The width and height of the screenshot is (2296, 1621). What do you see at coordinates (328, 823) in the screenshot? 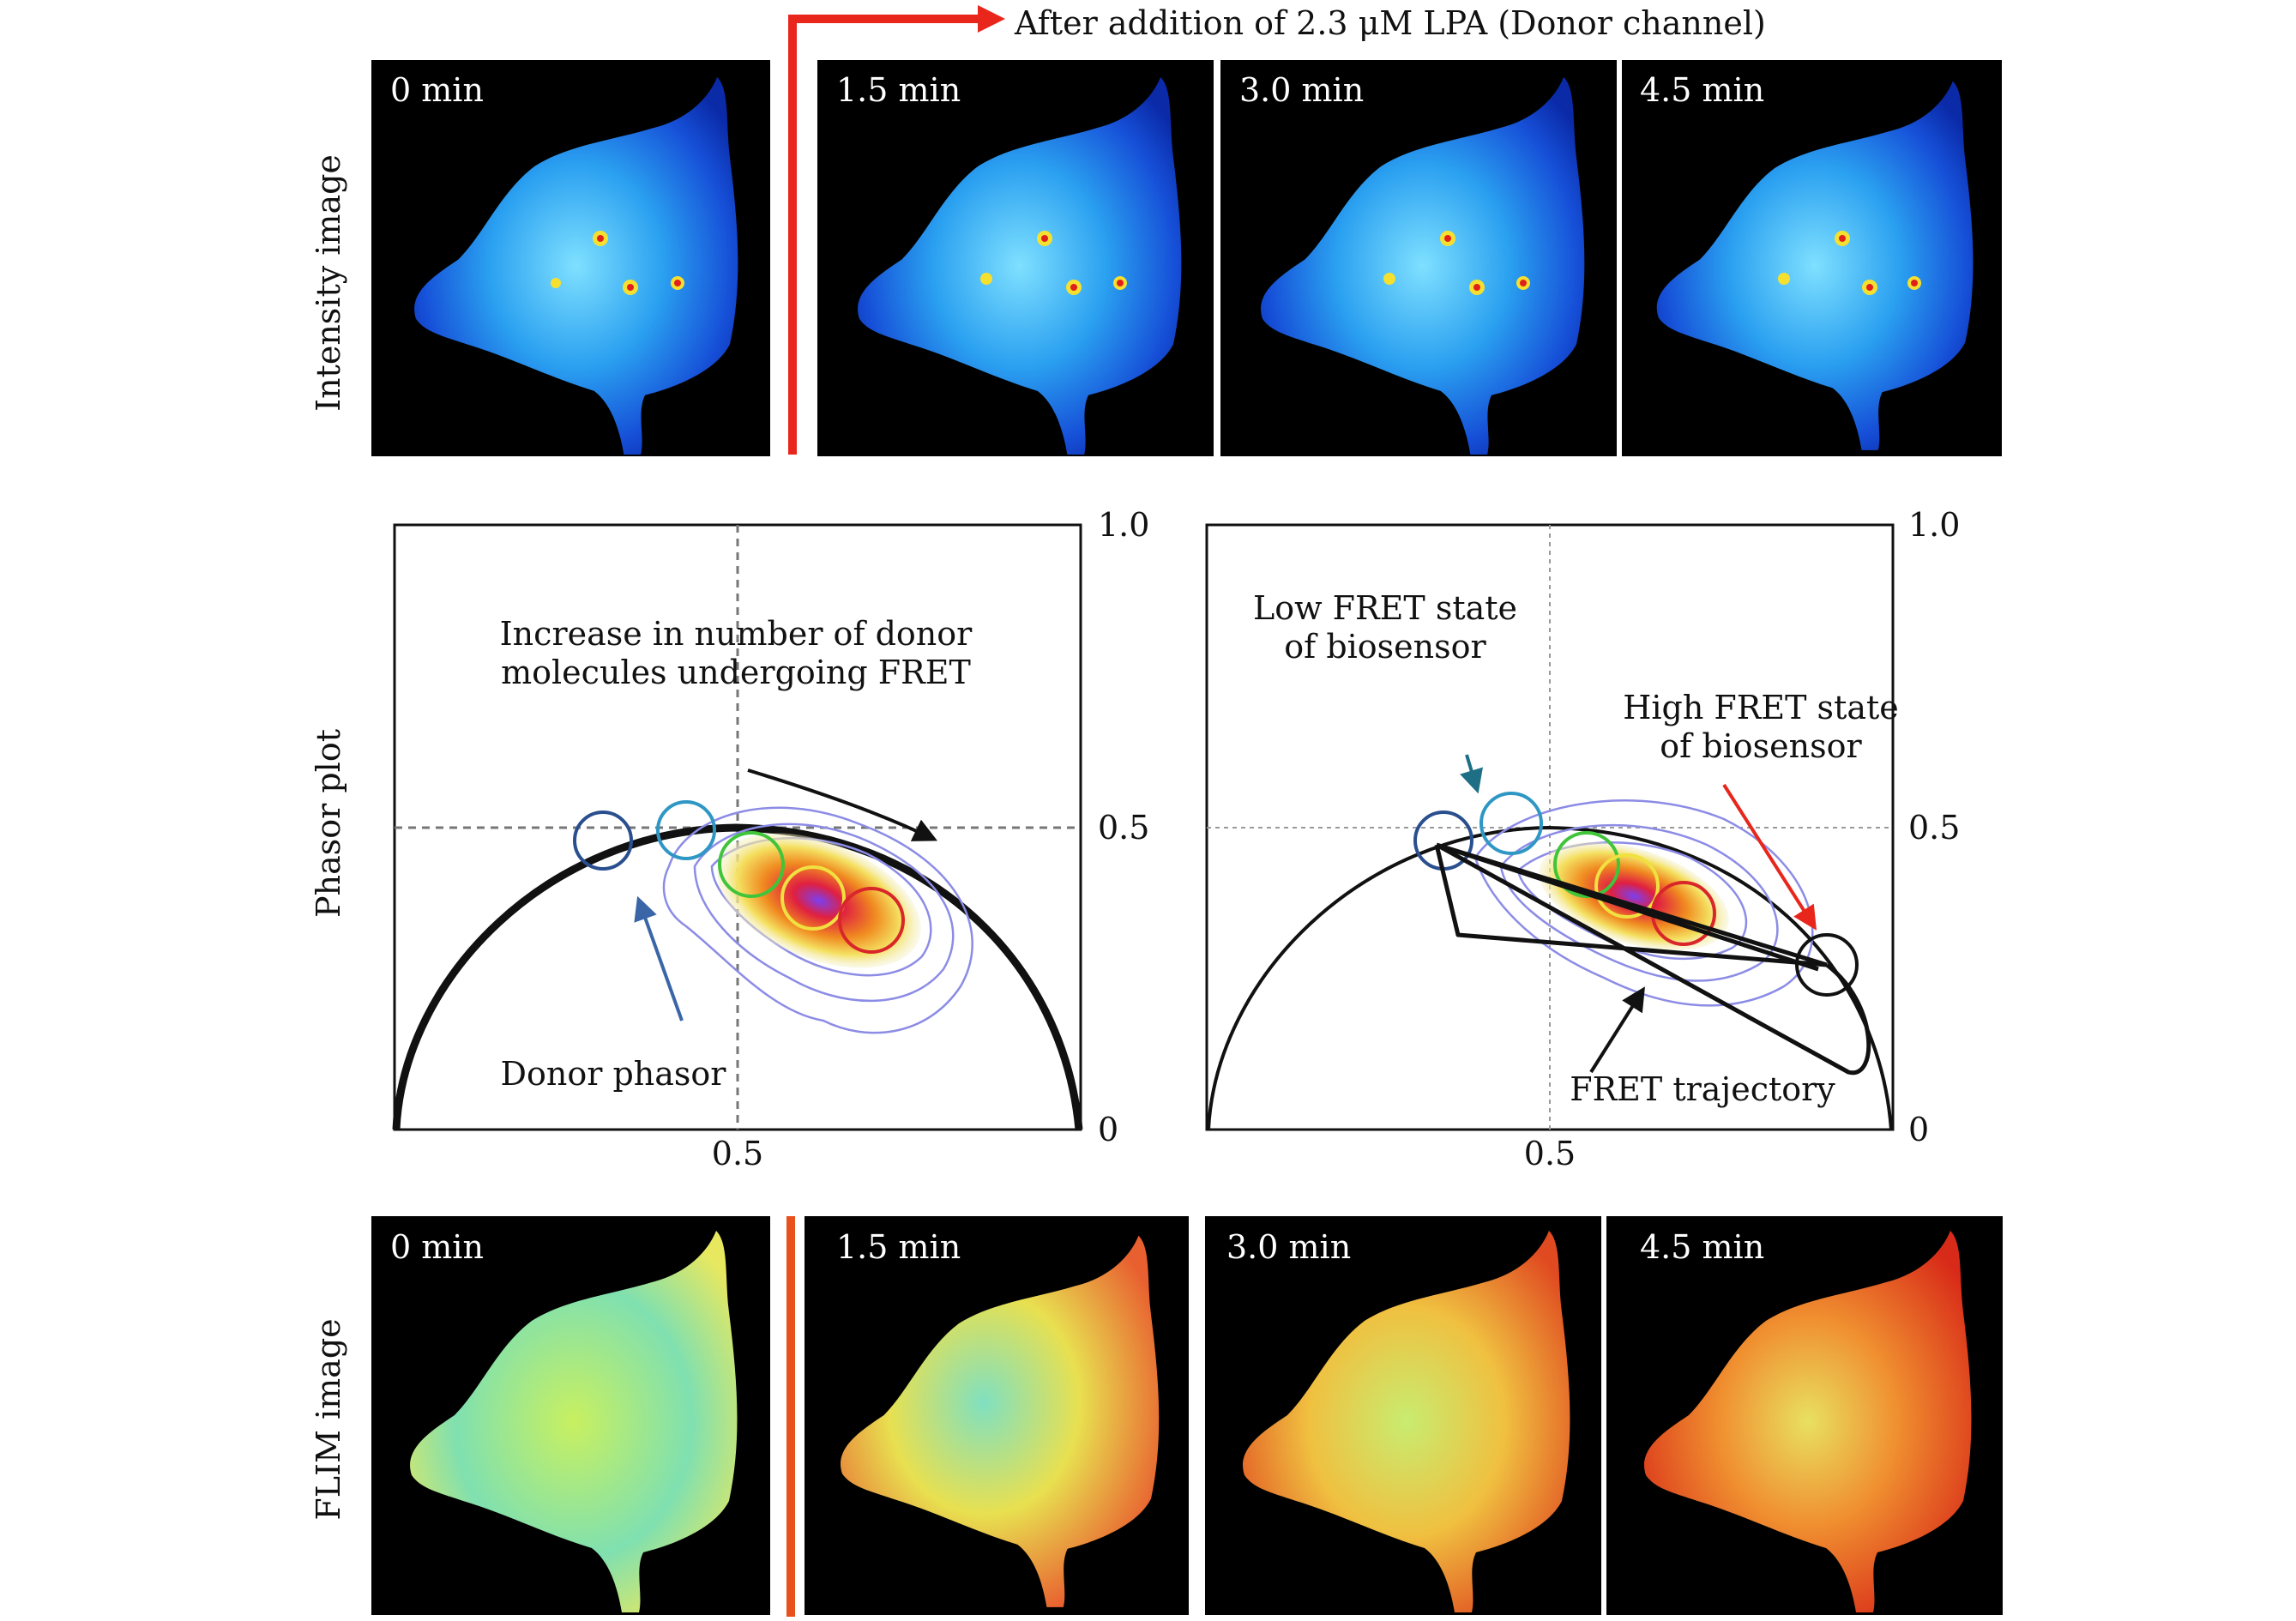
I see `row-label-phasor: Phasor plot` at bounding box center [328, 823].